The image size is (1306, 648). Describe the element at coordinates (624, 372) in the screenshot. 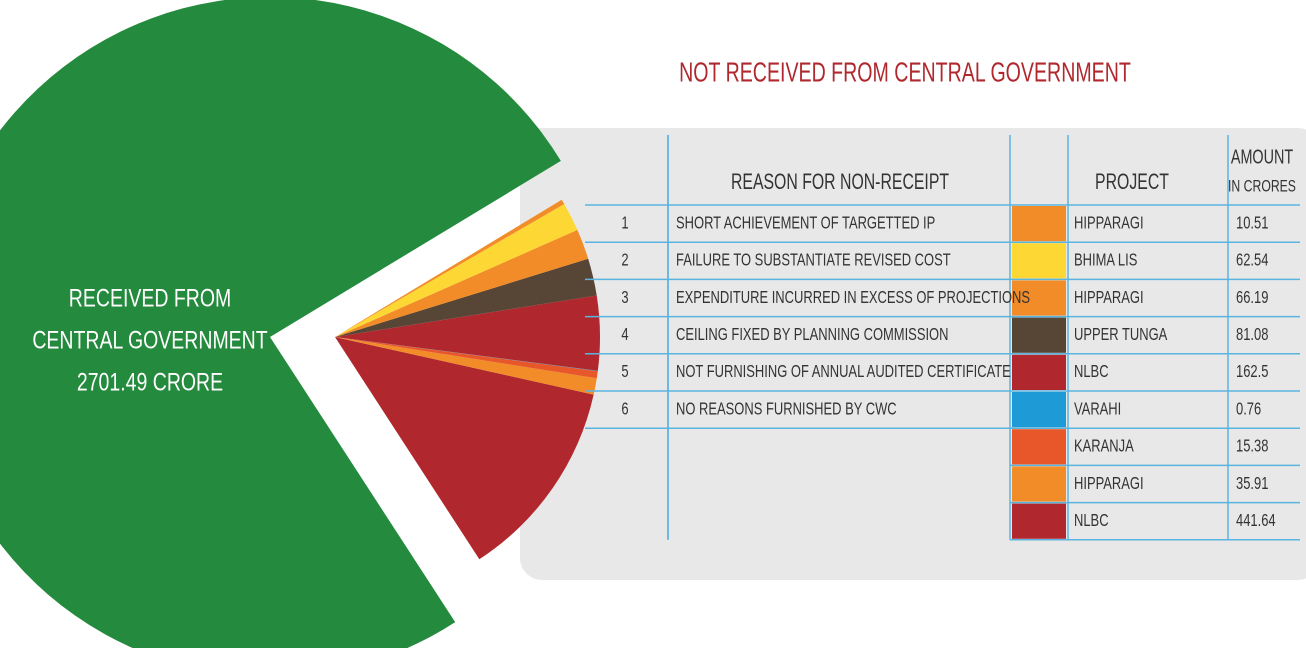

I see `row-number: 5` at that location.